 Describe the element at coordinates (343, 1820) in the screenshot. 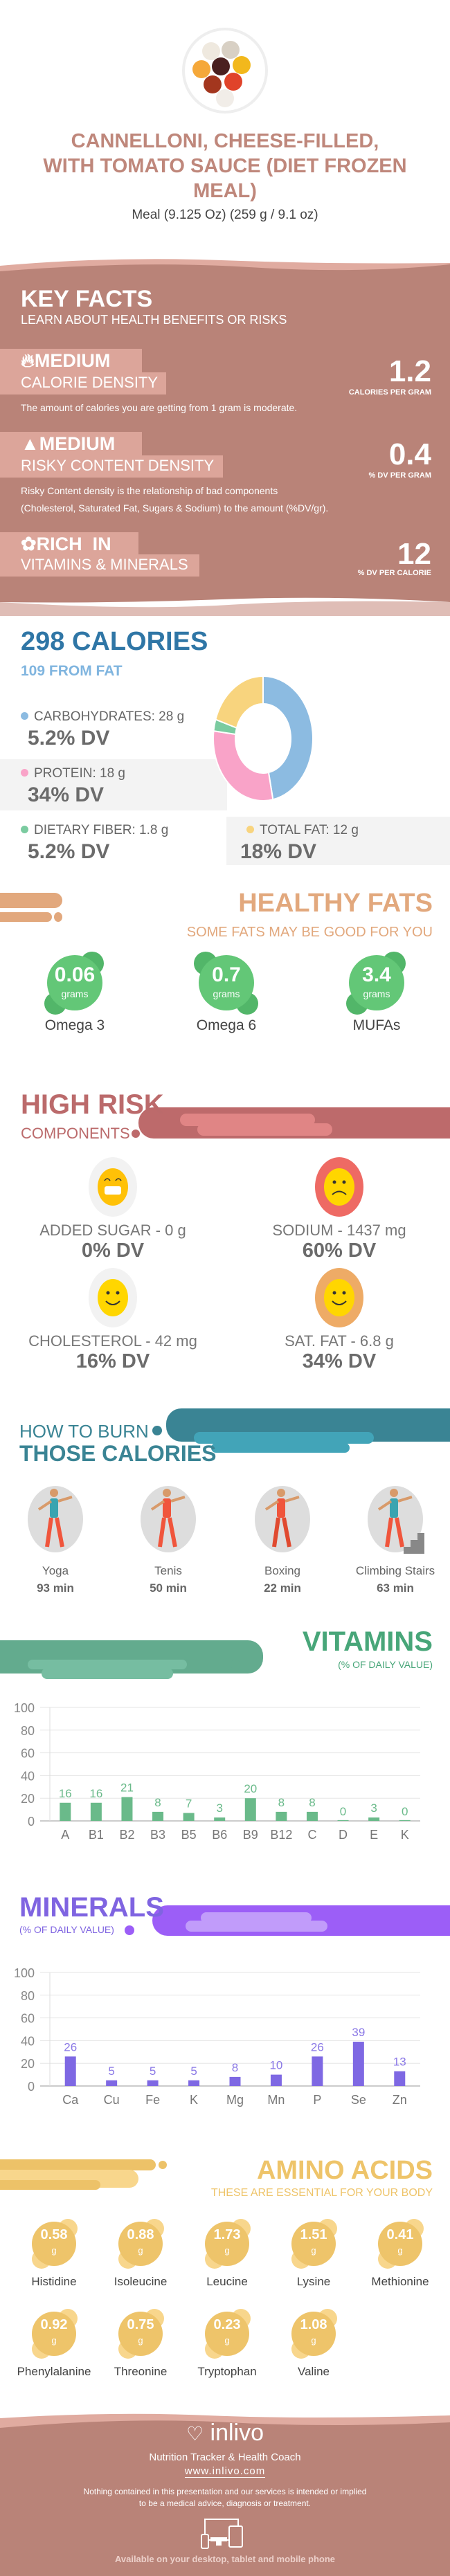

I see `bar-D` at that location.